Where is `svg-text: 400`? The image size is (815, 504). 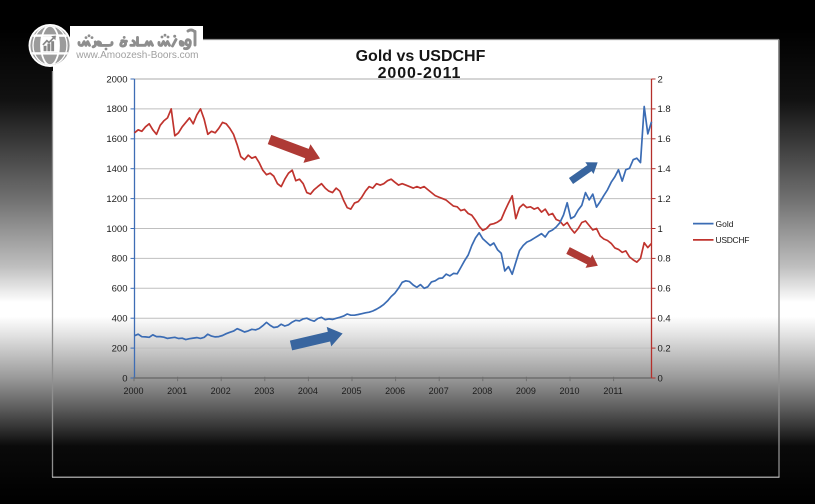
svg-text: 400 is located at coordinates (120, 319).